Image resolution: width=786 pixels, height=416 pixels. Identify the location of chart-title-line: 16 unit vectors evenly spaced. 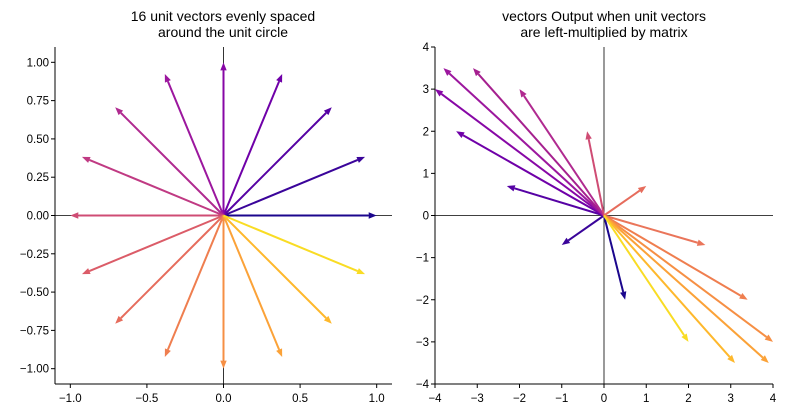
(223, 16).